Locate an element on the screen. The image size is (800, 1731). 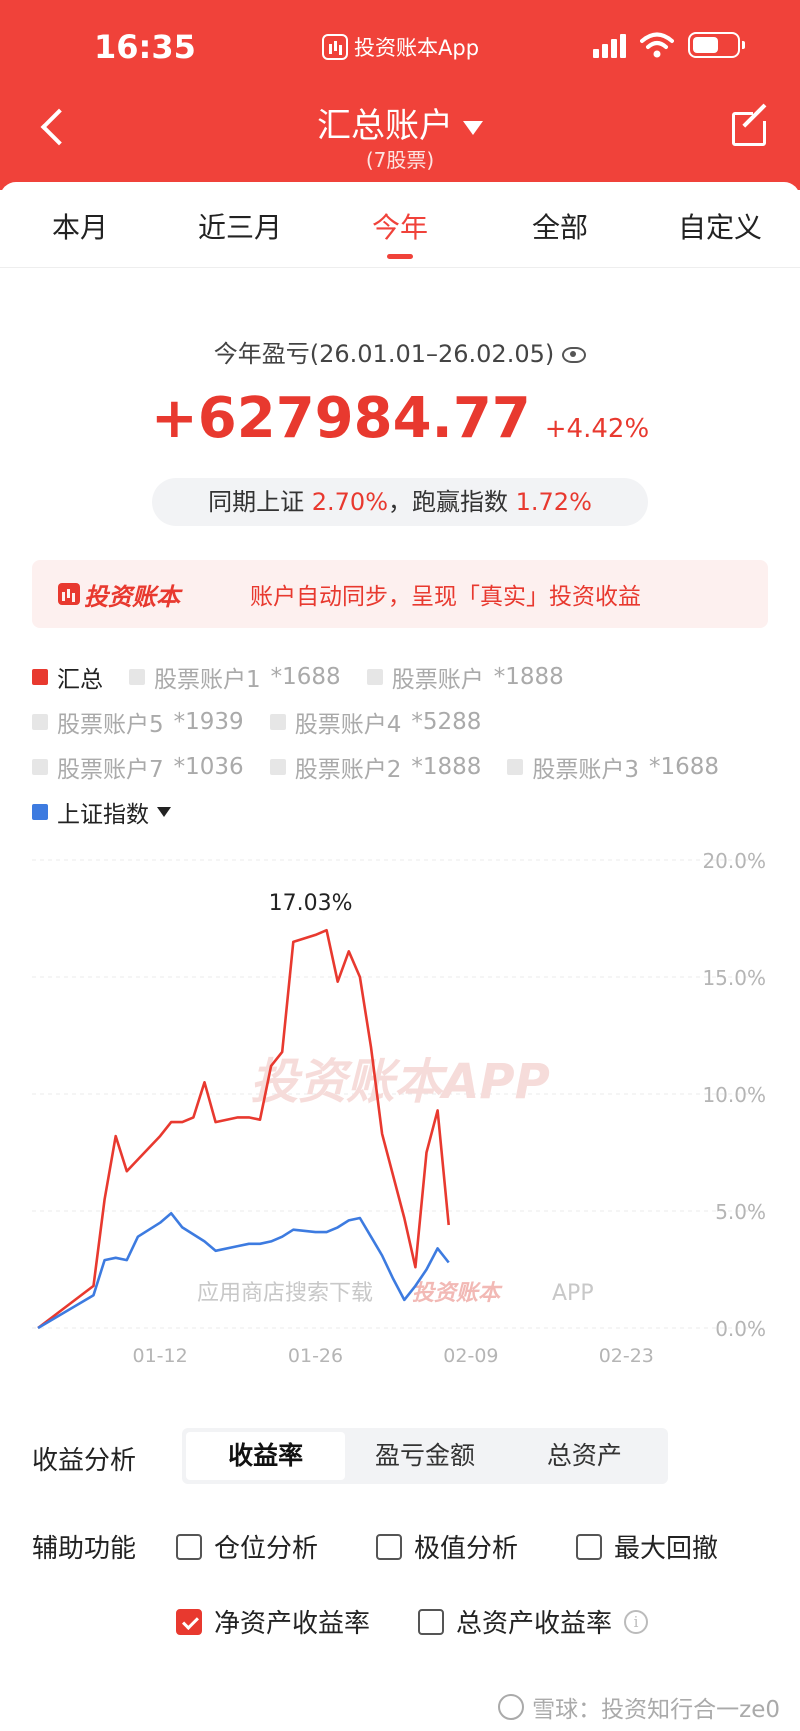
signal-icon is located at coordinates (609, 45).